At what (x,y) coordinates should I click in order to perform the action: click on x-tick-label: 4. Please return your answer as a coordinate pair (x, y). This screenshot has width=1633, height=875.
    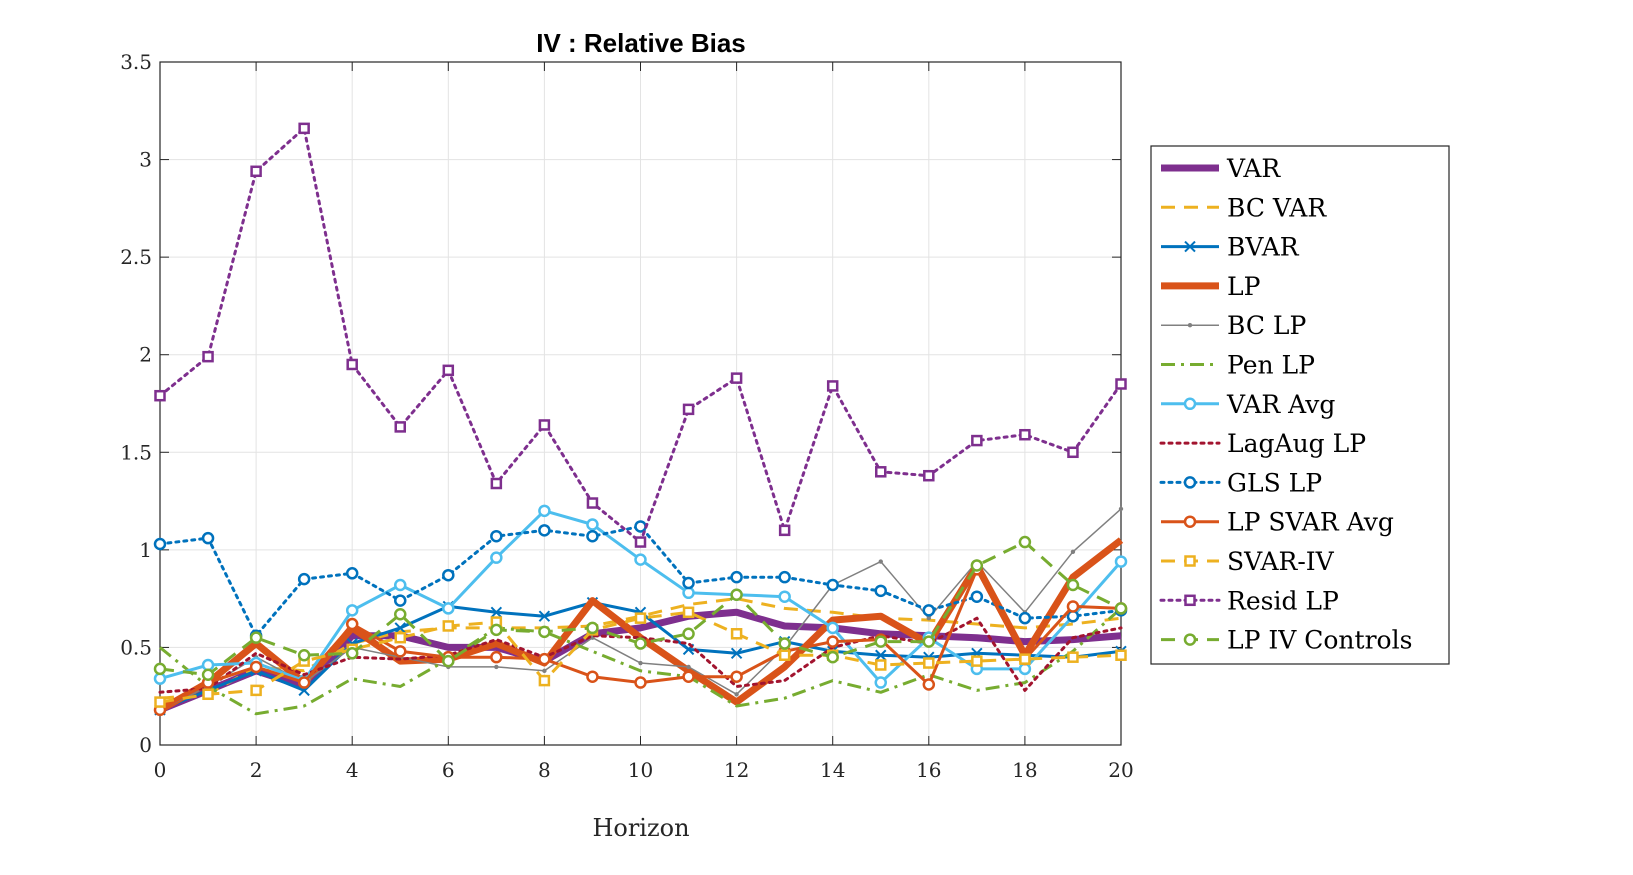
    Looking at the image, I should click on (352, 770).